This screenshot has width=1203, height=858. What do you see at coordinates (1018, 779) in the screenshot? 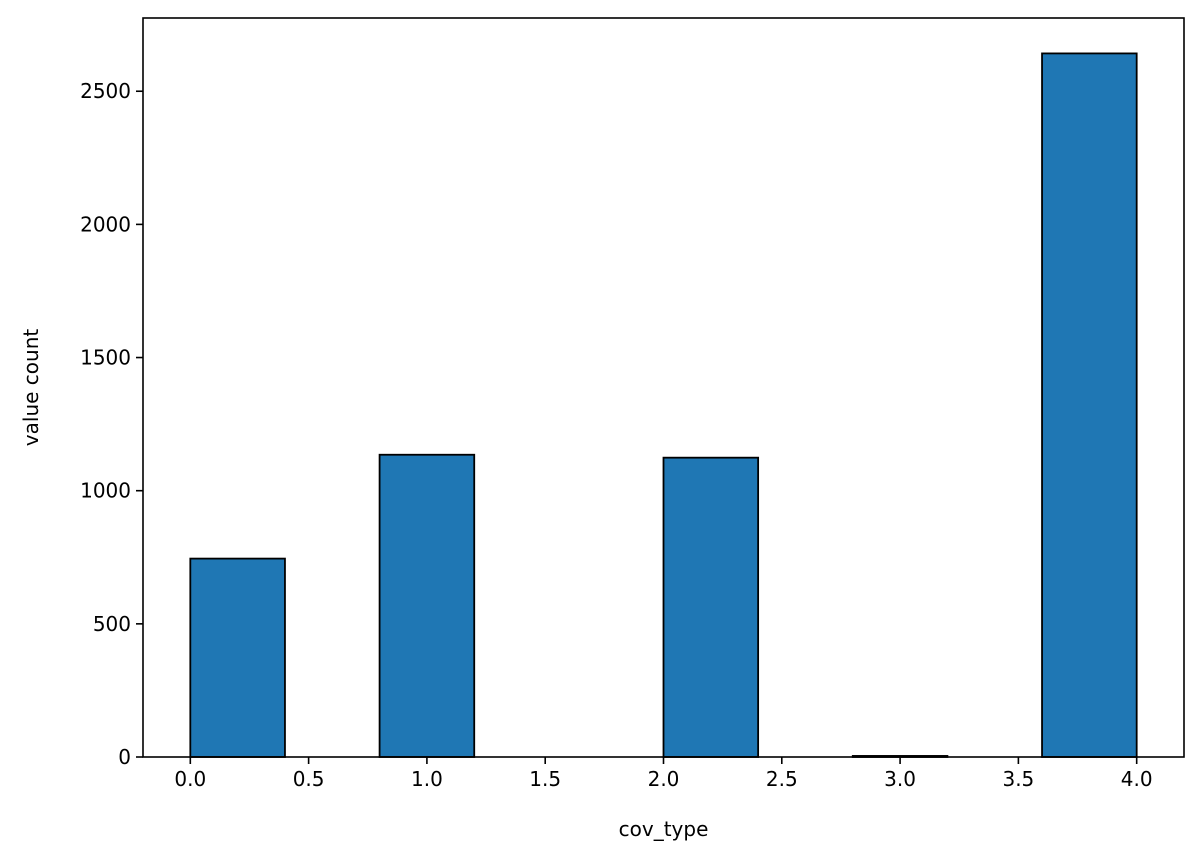
I see `x-tick-label-7: 3.5` at bounding box center [1018, 779].